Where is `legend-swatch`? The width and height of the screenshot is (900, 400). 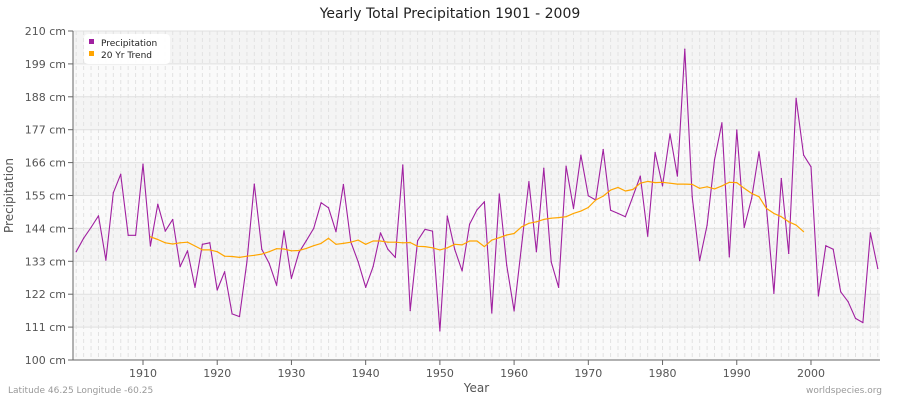 legend-swatch is located at coordinates (91, 41).